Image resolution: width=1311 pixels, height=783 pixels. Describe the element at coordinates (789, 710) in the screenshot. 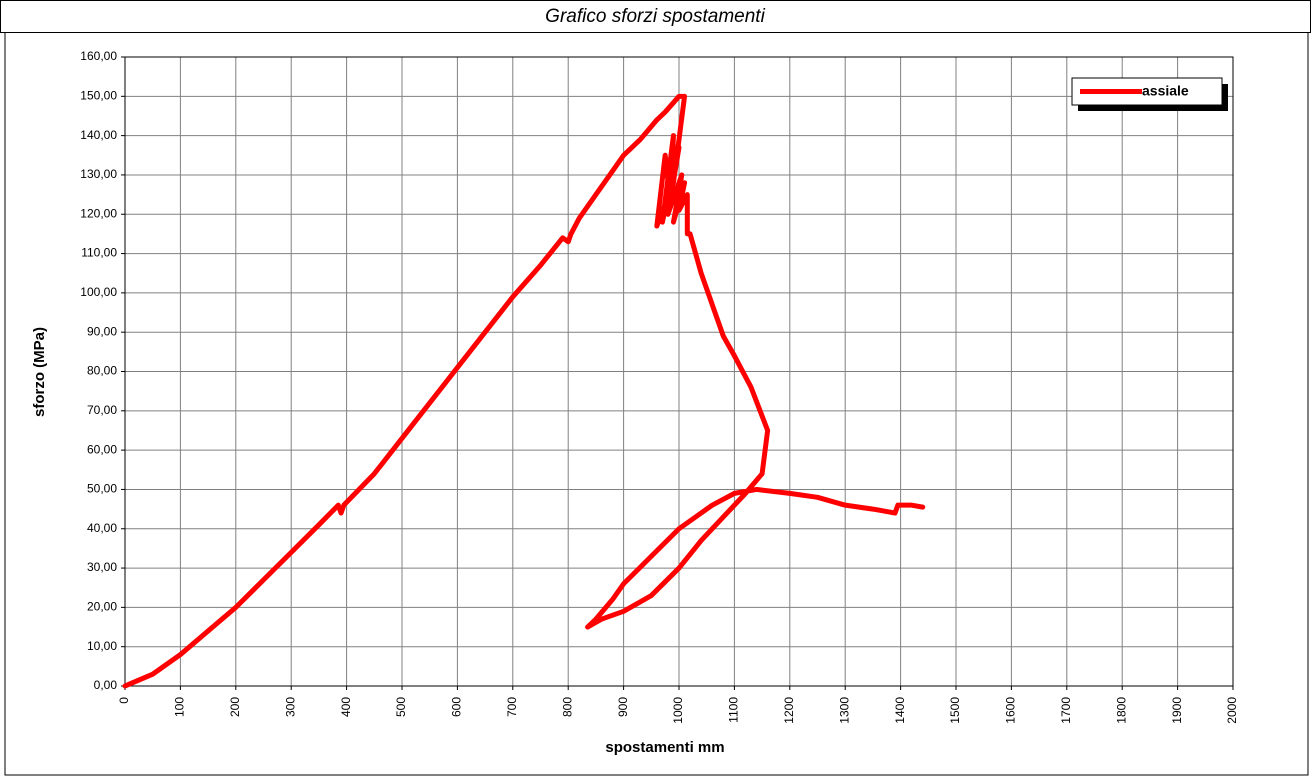

I see `x-tick-label: 1200` at that location.